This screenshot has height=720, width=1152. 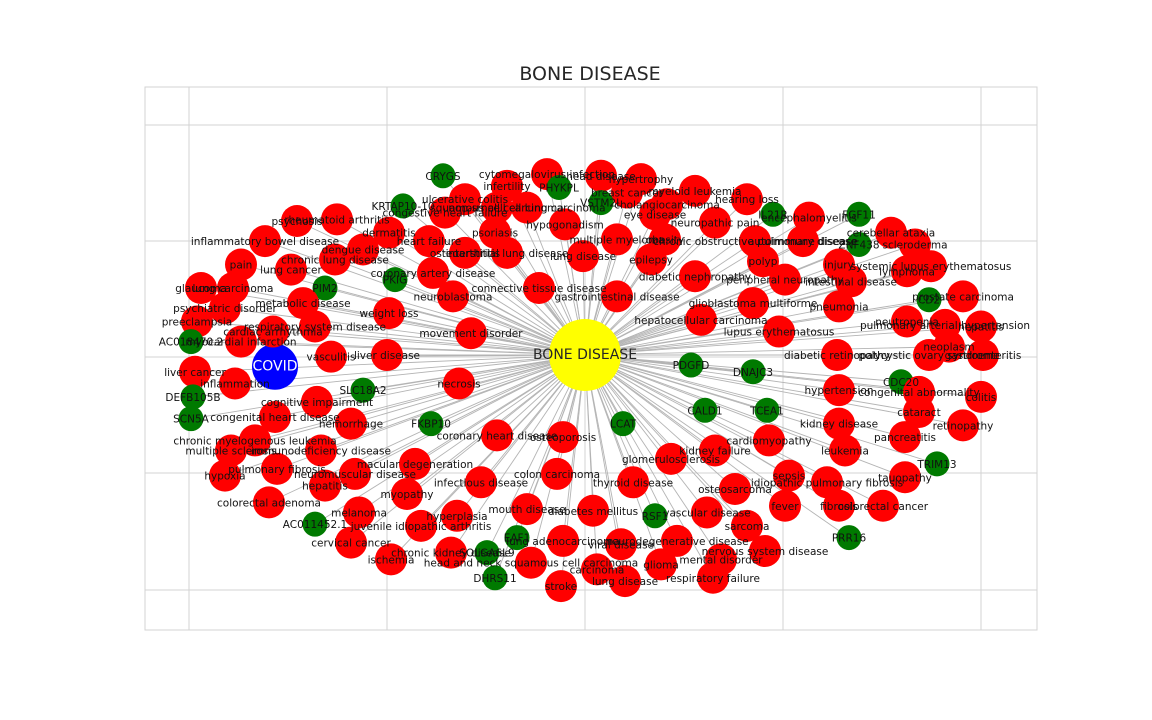 I want to click on label-necrosis-89: necrosis, so click(x=458, y=384).